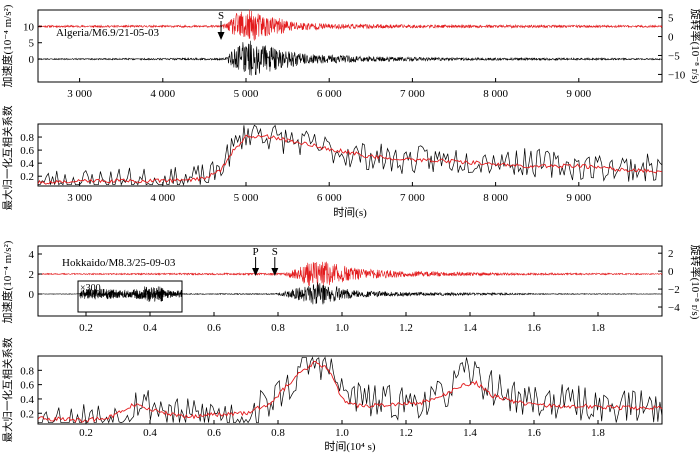 The image size is (700, 460). I want to click on axis-ticks: 0.2 0.4 0.6 0.8 1.0 1.2 1.4 1.6 1.8 0.8 0.6 0.4 0.2, so click(312, 402).